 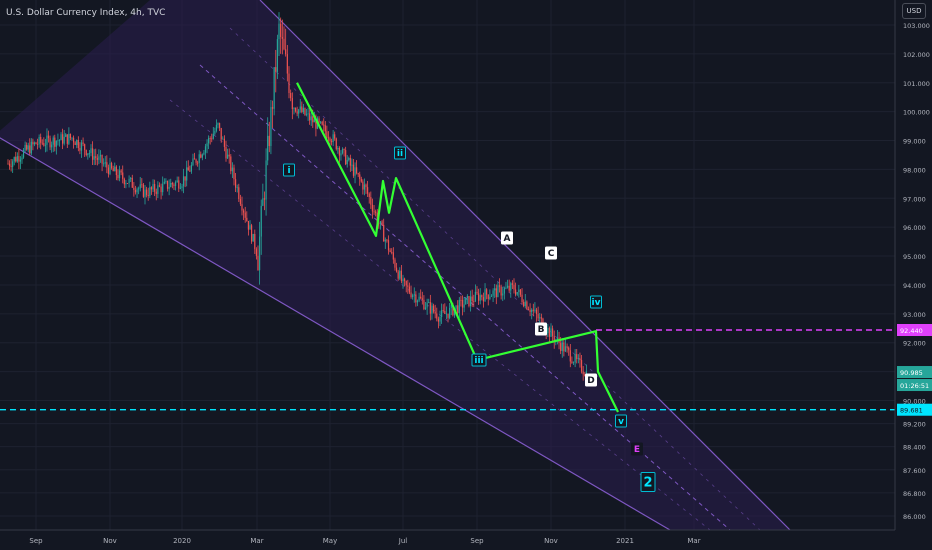 What do you see at coordinates (648, 482) in the screenshot?
I see `wave-label: 2` at bounding box center [648, 482].